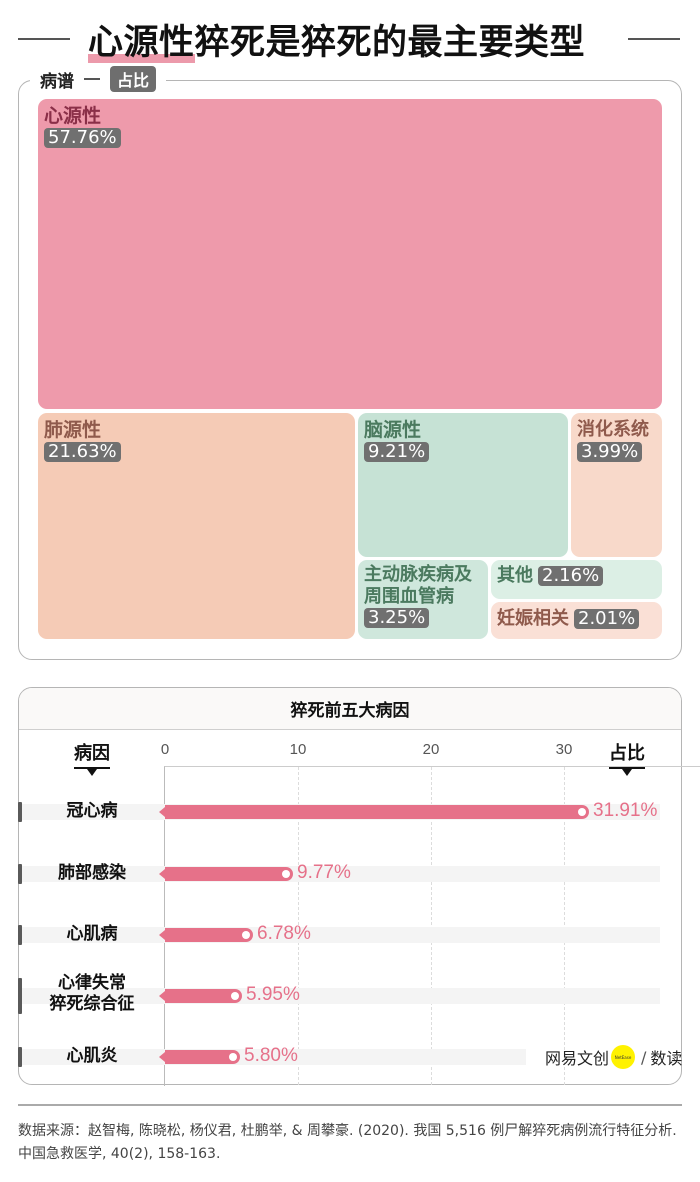 This screenshot has height=1182, width=700. What do you see at coordinates (613, 429) in the screenshot?
I see `tile-name: 消化系统` at bounding box center [613, 429].